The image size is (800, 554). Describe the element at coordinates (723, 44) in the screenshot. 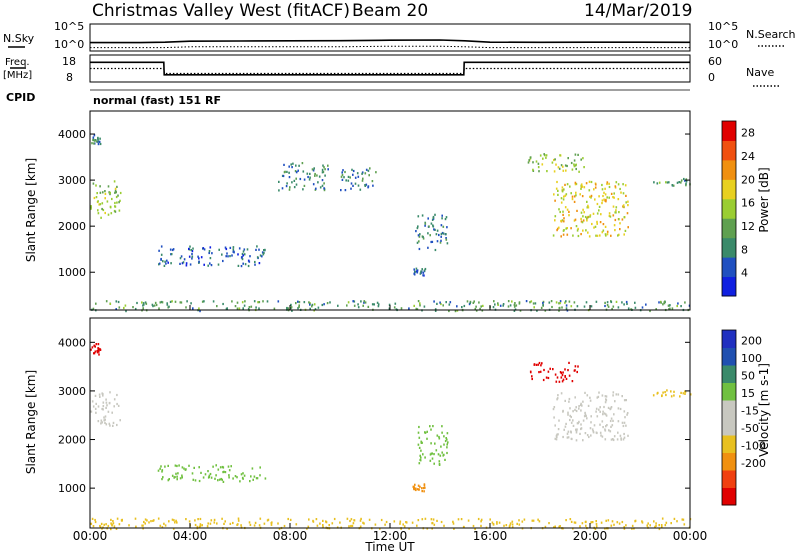

I see `noise-tick-right-bottom: 10^0` at that location.